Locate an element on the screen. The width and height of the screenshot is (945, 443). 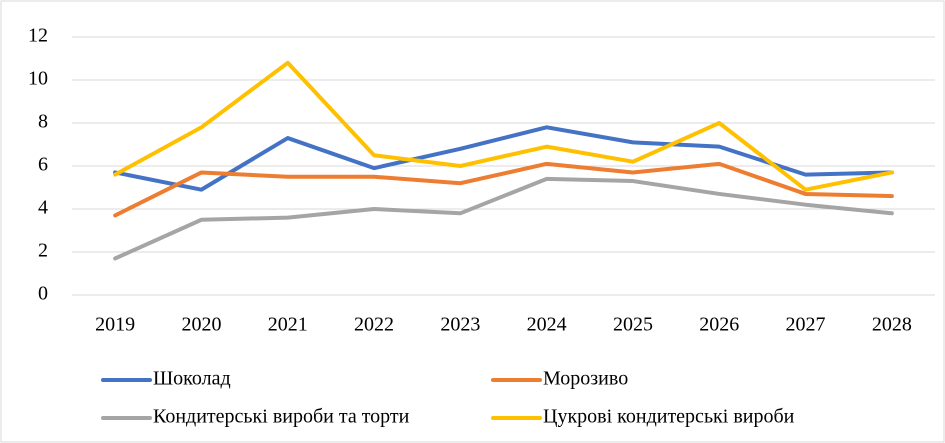
y-tick-label: 12 is located at coordinates (38, 36).